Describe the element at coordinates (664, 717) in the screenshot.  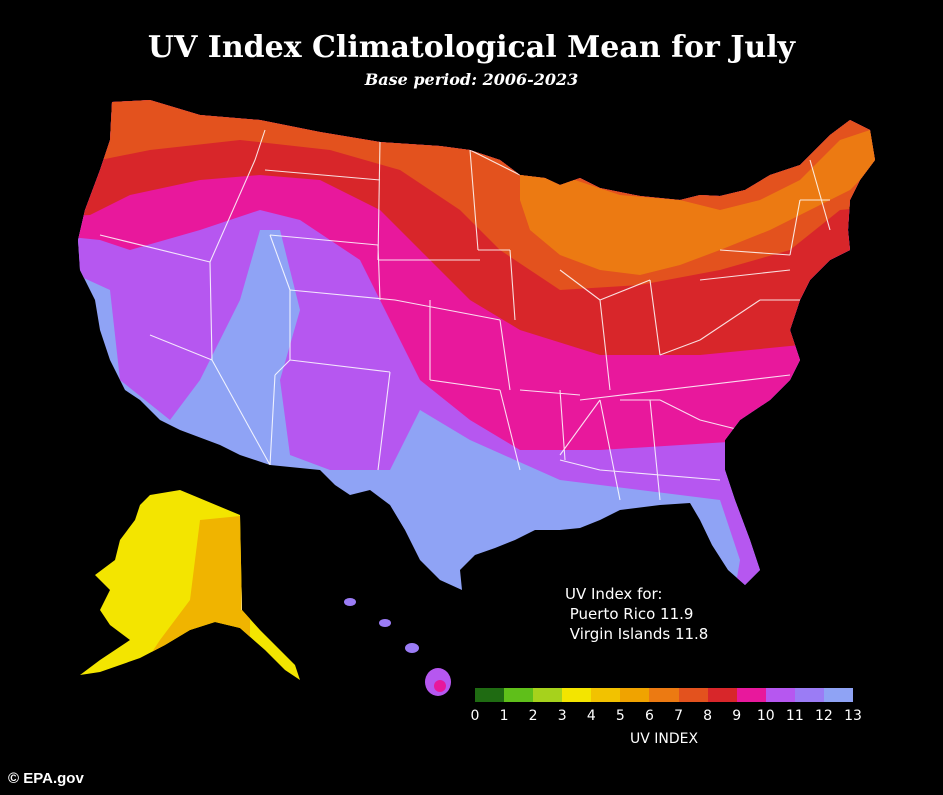
I see `uv-legend-ticks: 0 1 2 3 4 5 6 7 8 9 10 11 12 13` at that location.